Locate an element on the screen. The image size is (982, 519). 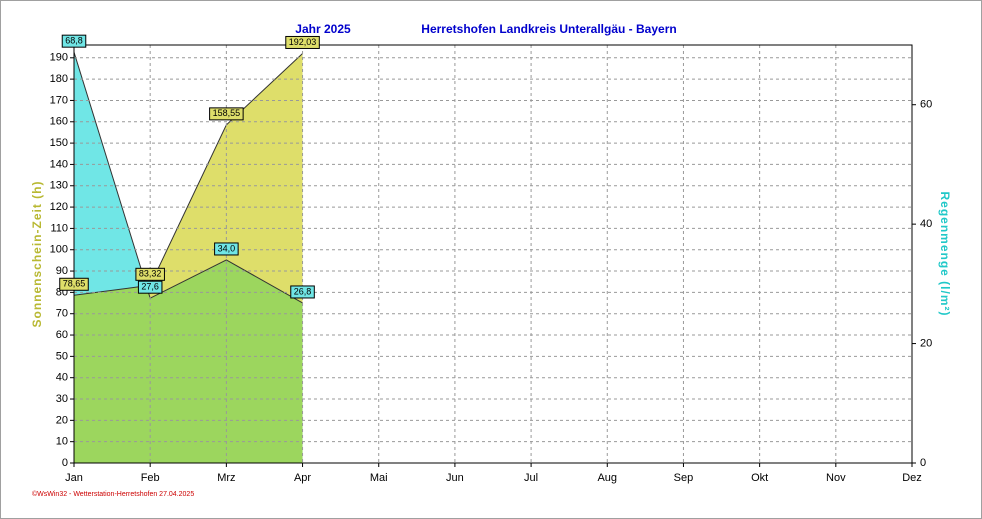
x-tick-label: Aug is located at coordinates (607, 478).